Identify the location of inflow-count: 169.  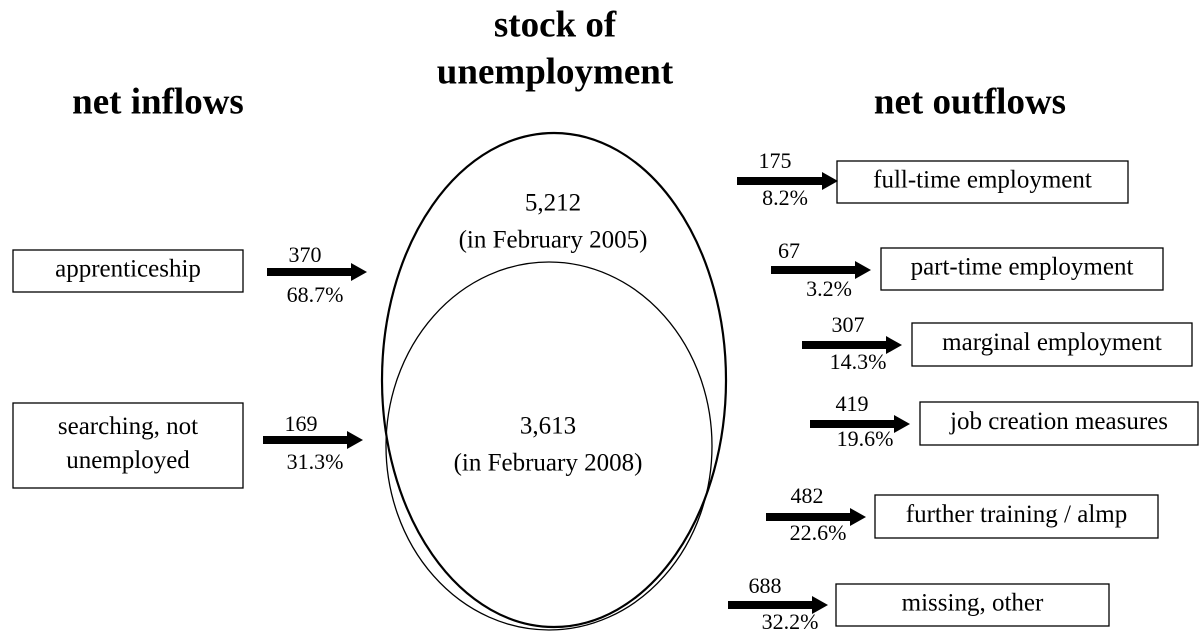
(301, 423).